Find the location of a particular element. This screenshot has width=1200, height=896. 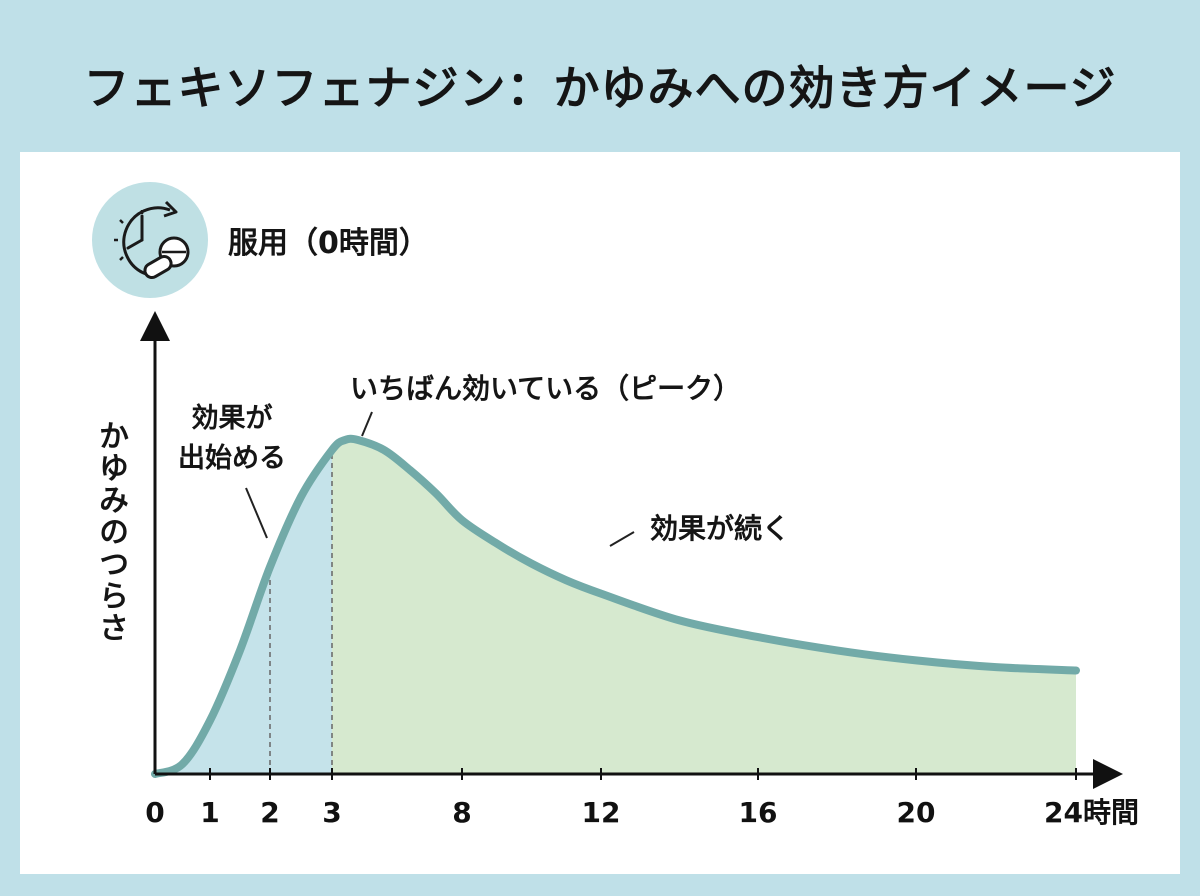

annotation-peak: いちばん効いている（ピーク） is located at coordinates (545, 388).